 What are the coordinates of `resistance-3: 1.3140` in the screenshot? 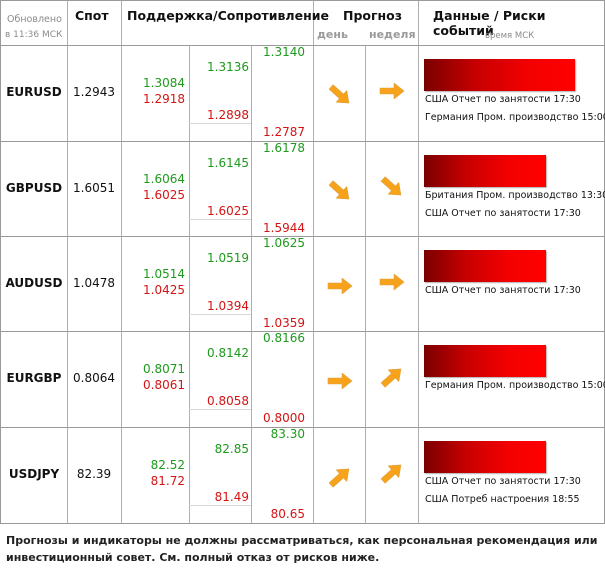 It's located at (284, 52).